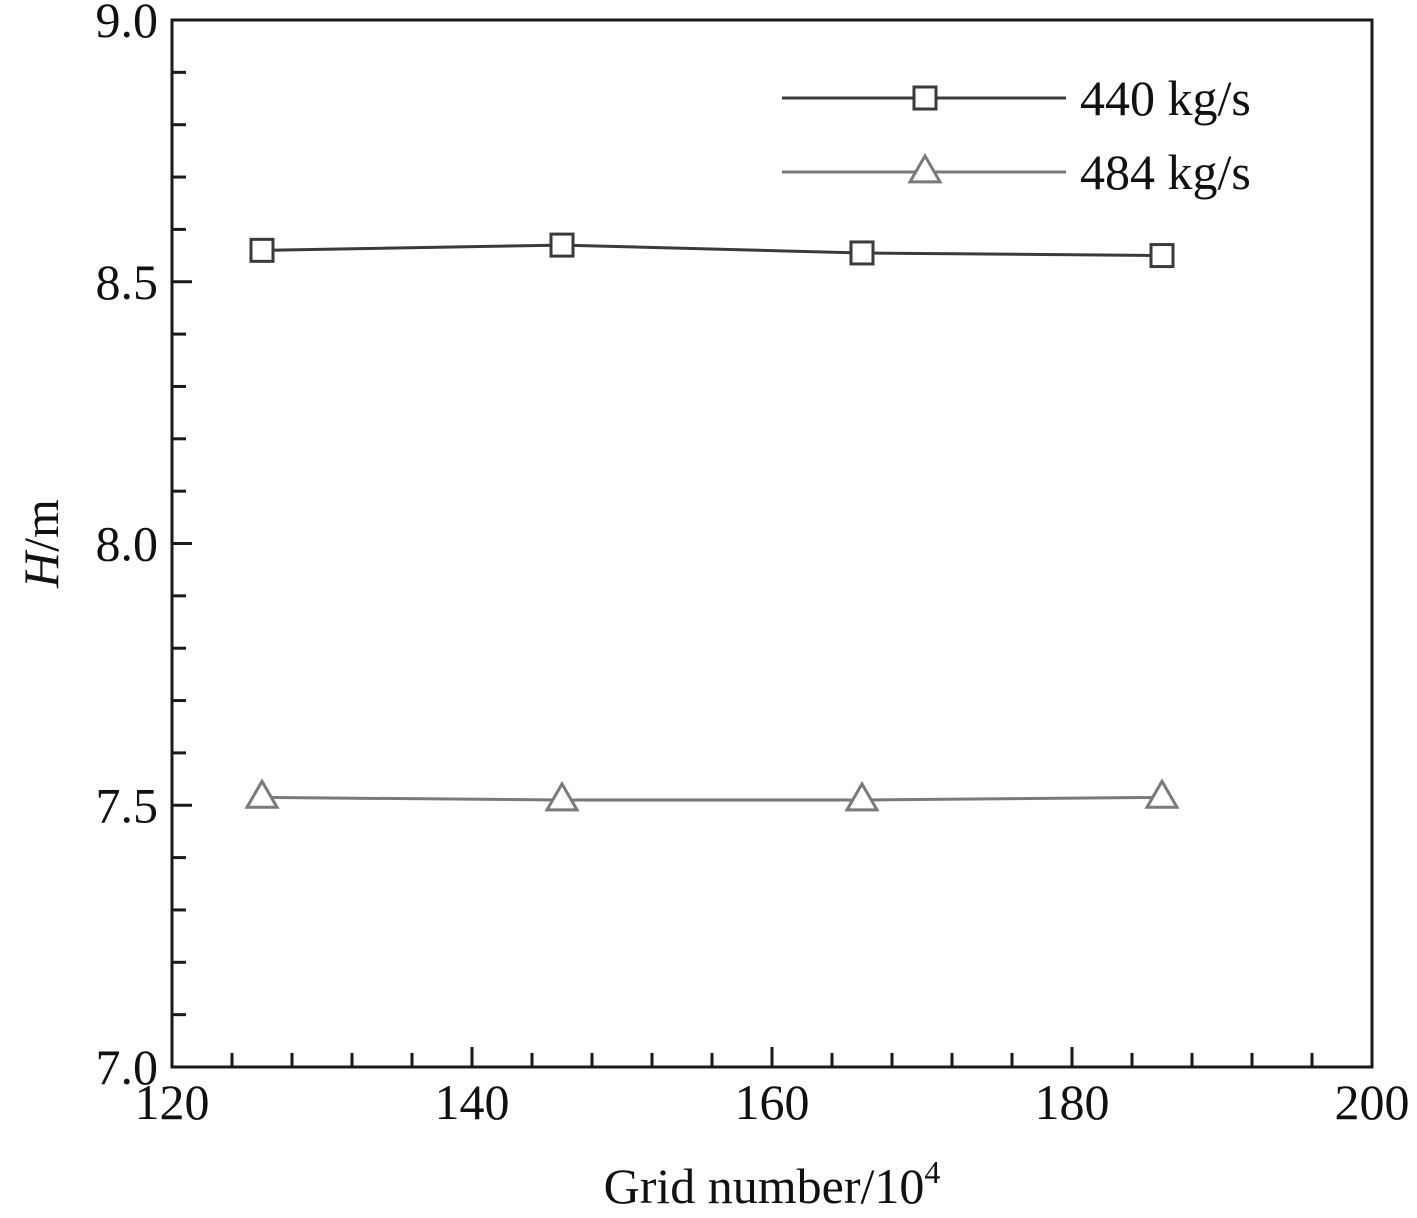  I want to click on x-axis-label: Grid number/104, so click(772, 1184).